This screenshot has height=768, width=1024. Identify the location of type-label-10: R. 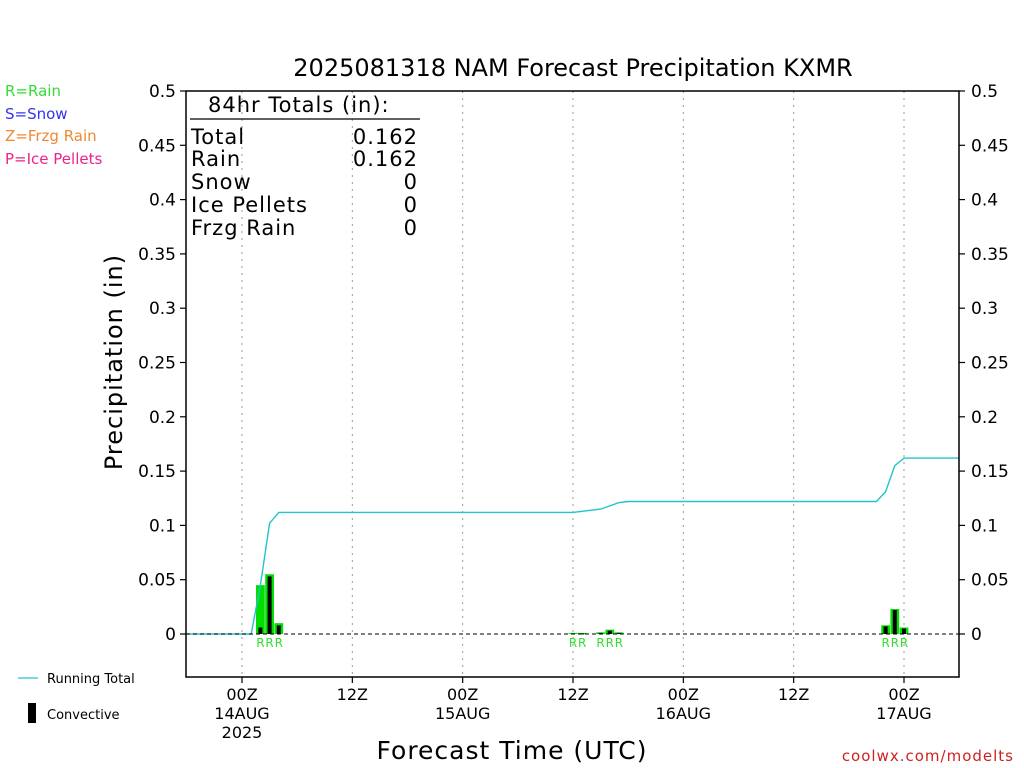
(904, 643).